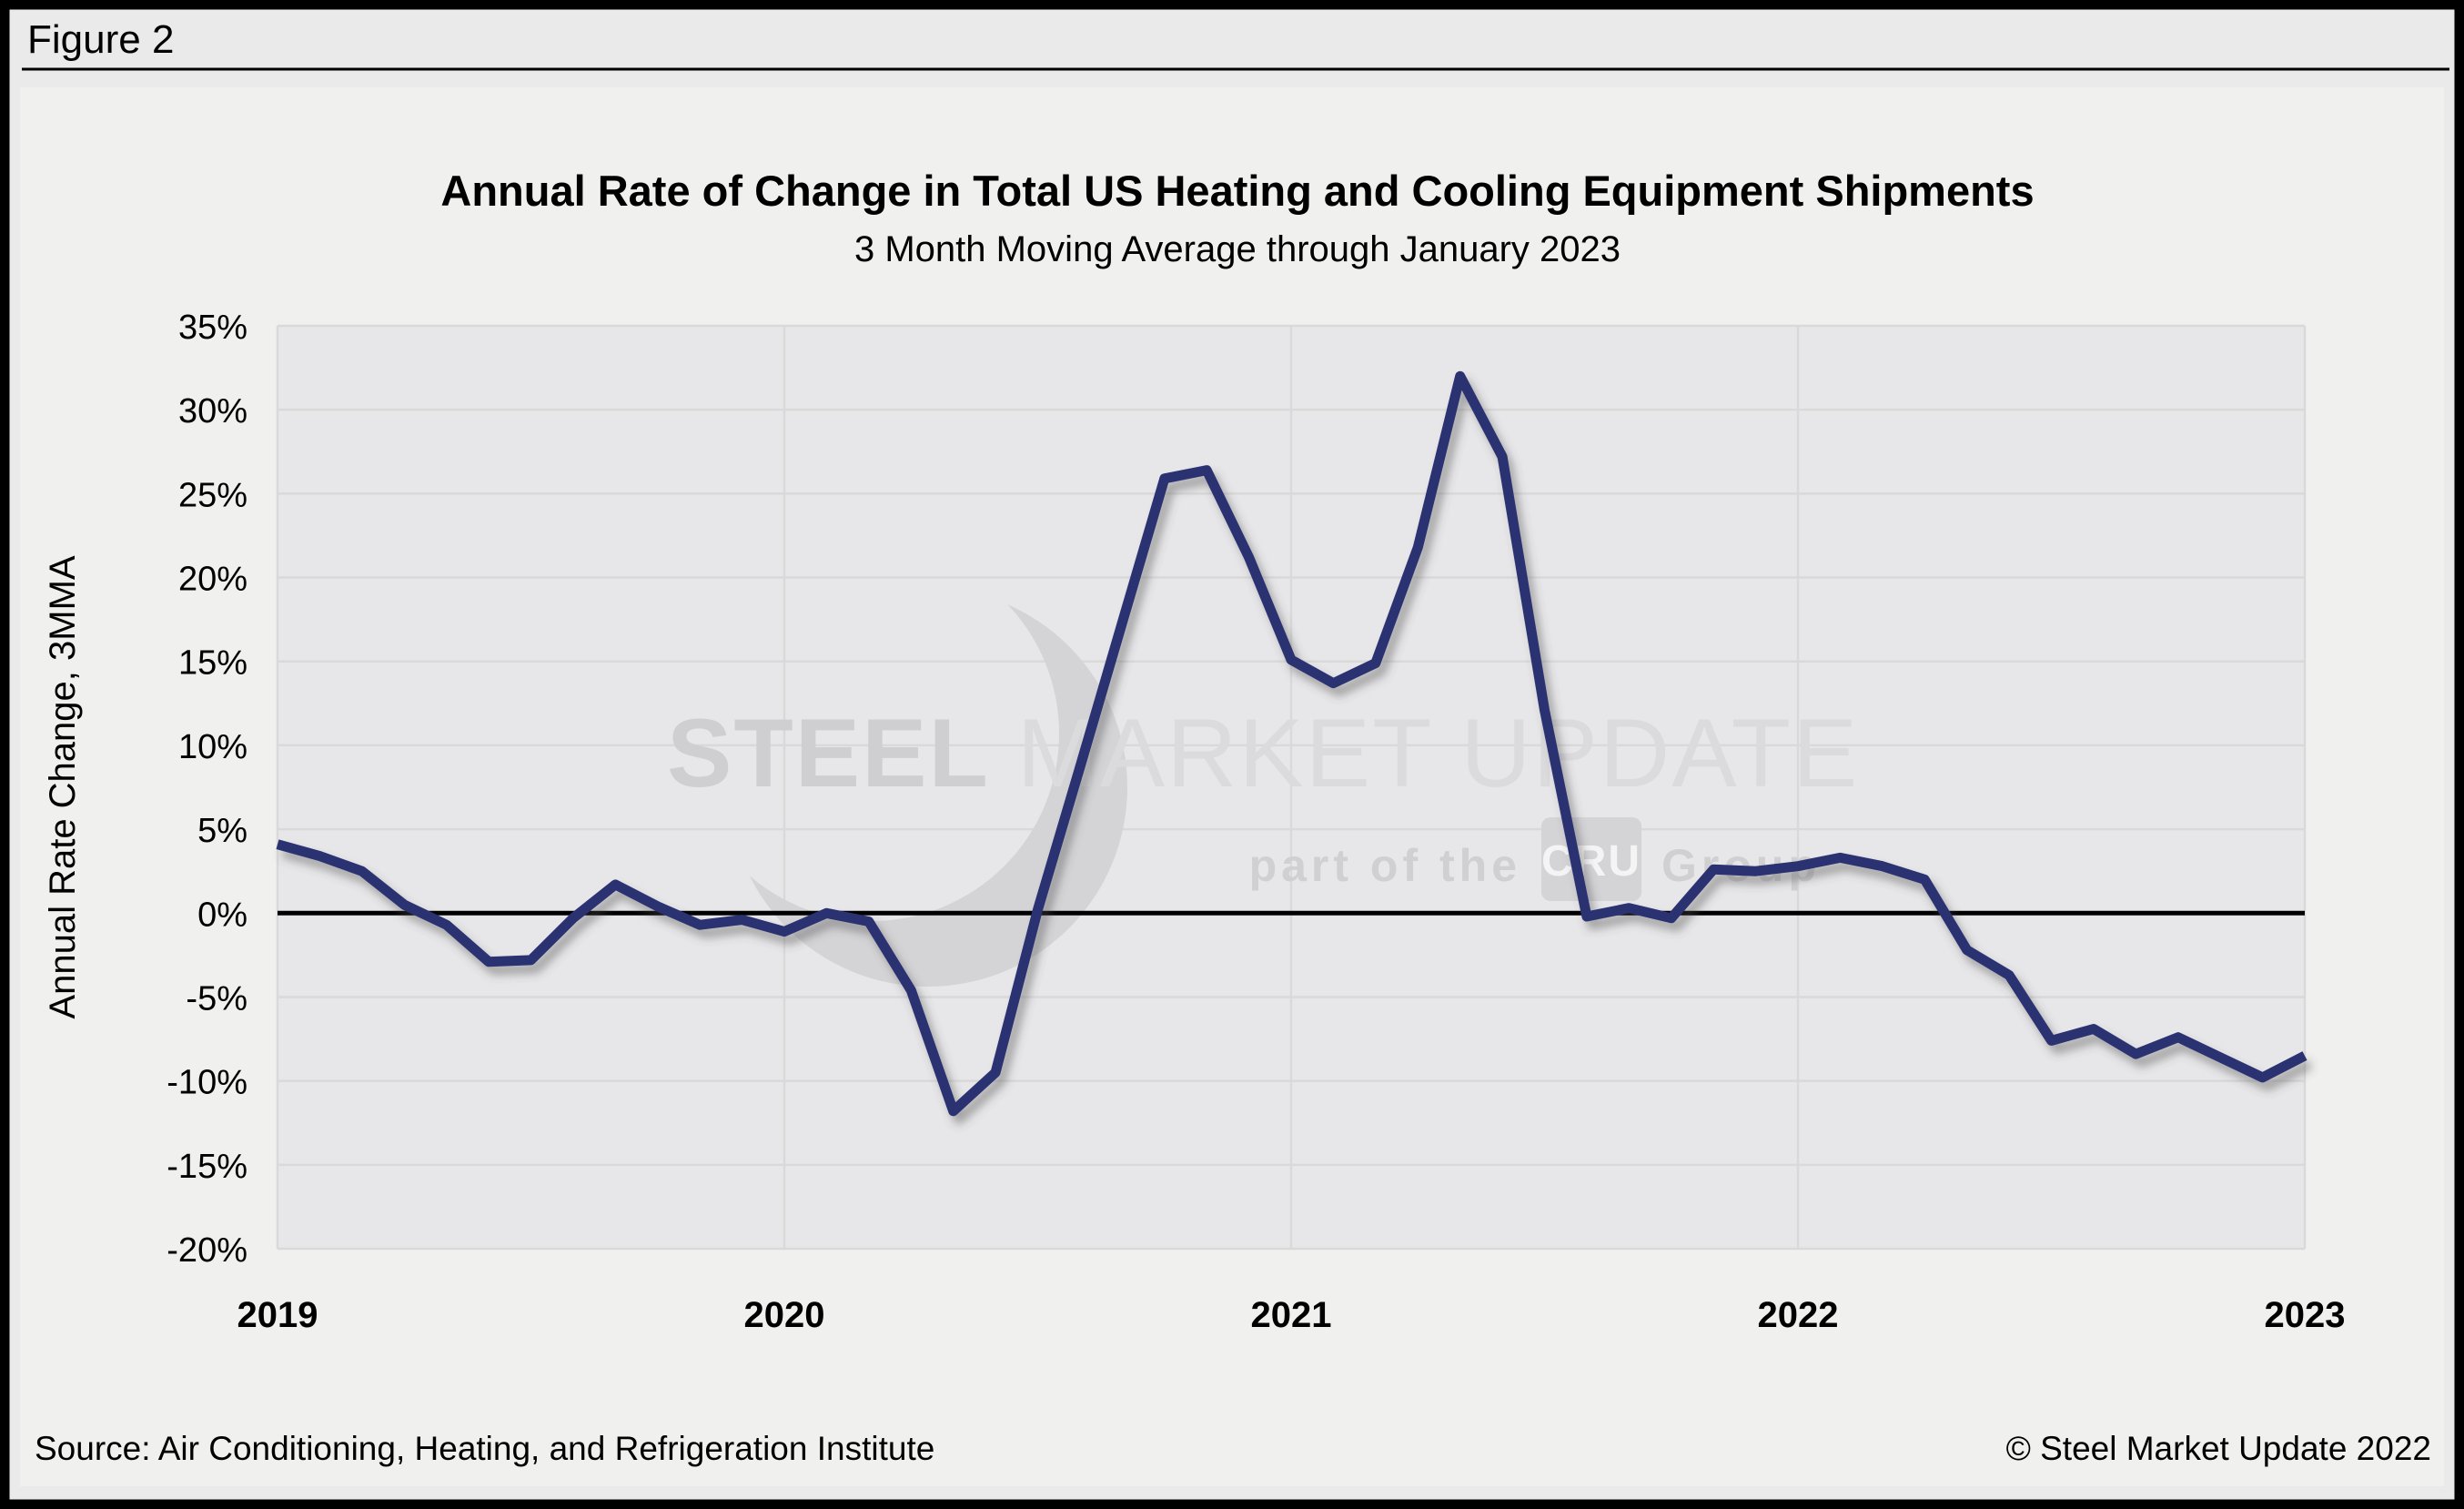  Describe the element at coordinates (222, 915) in the screenshot. I see `y-tick-label: 0%` at that location.